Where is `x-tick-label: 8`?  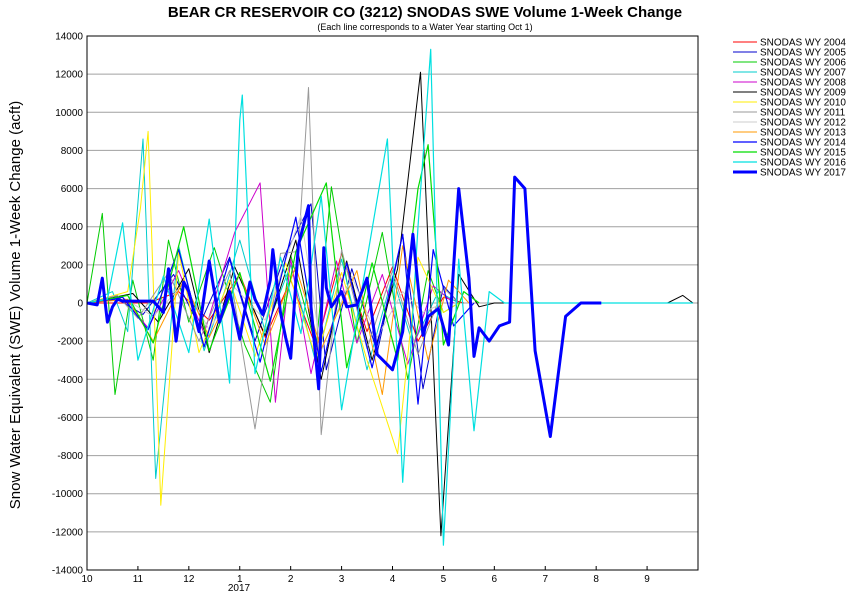
x-tick-label: 8 is located at coordinates (596, 579).